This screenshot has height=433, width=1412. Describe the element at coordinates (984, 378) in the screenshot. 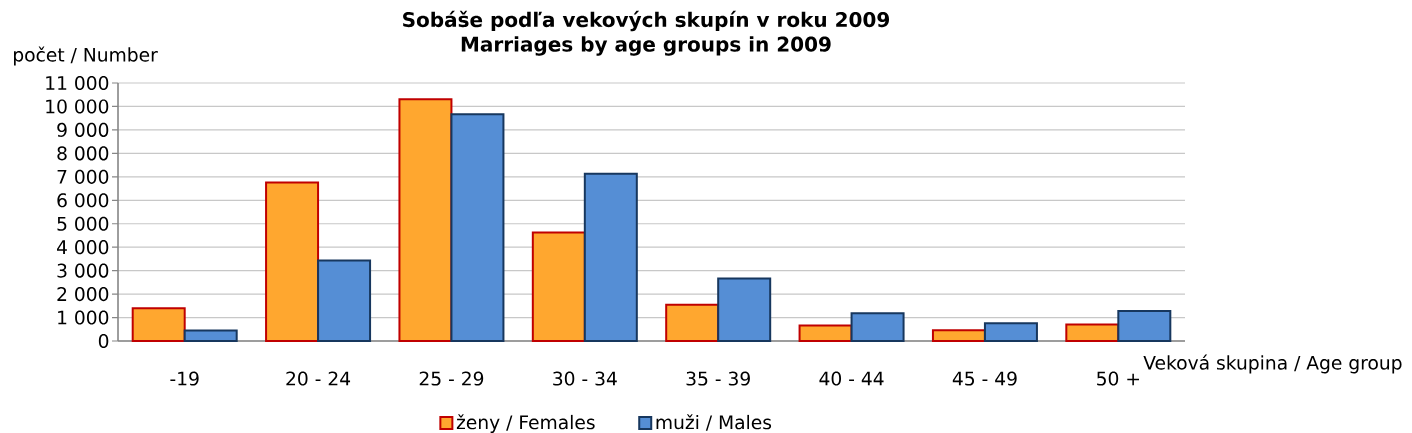

I see `x-tick-label: 45 - 49` at that location.